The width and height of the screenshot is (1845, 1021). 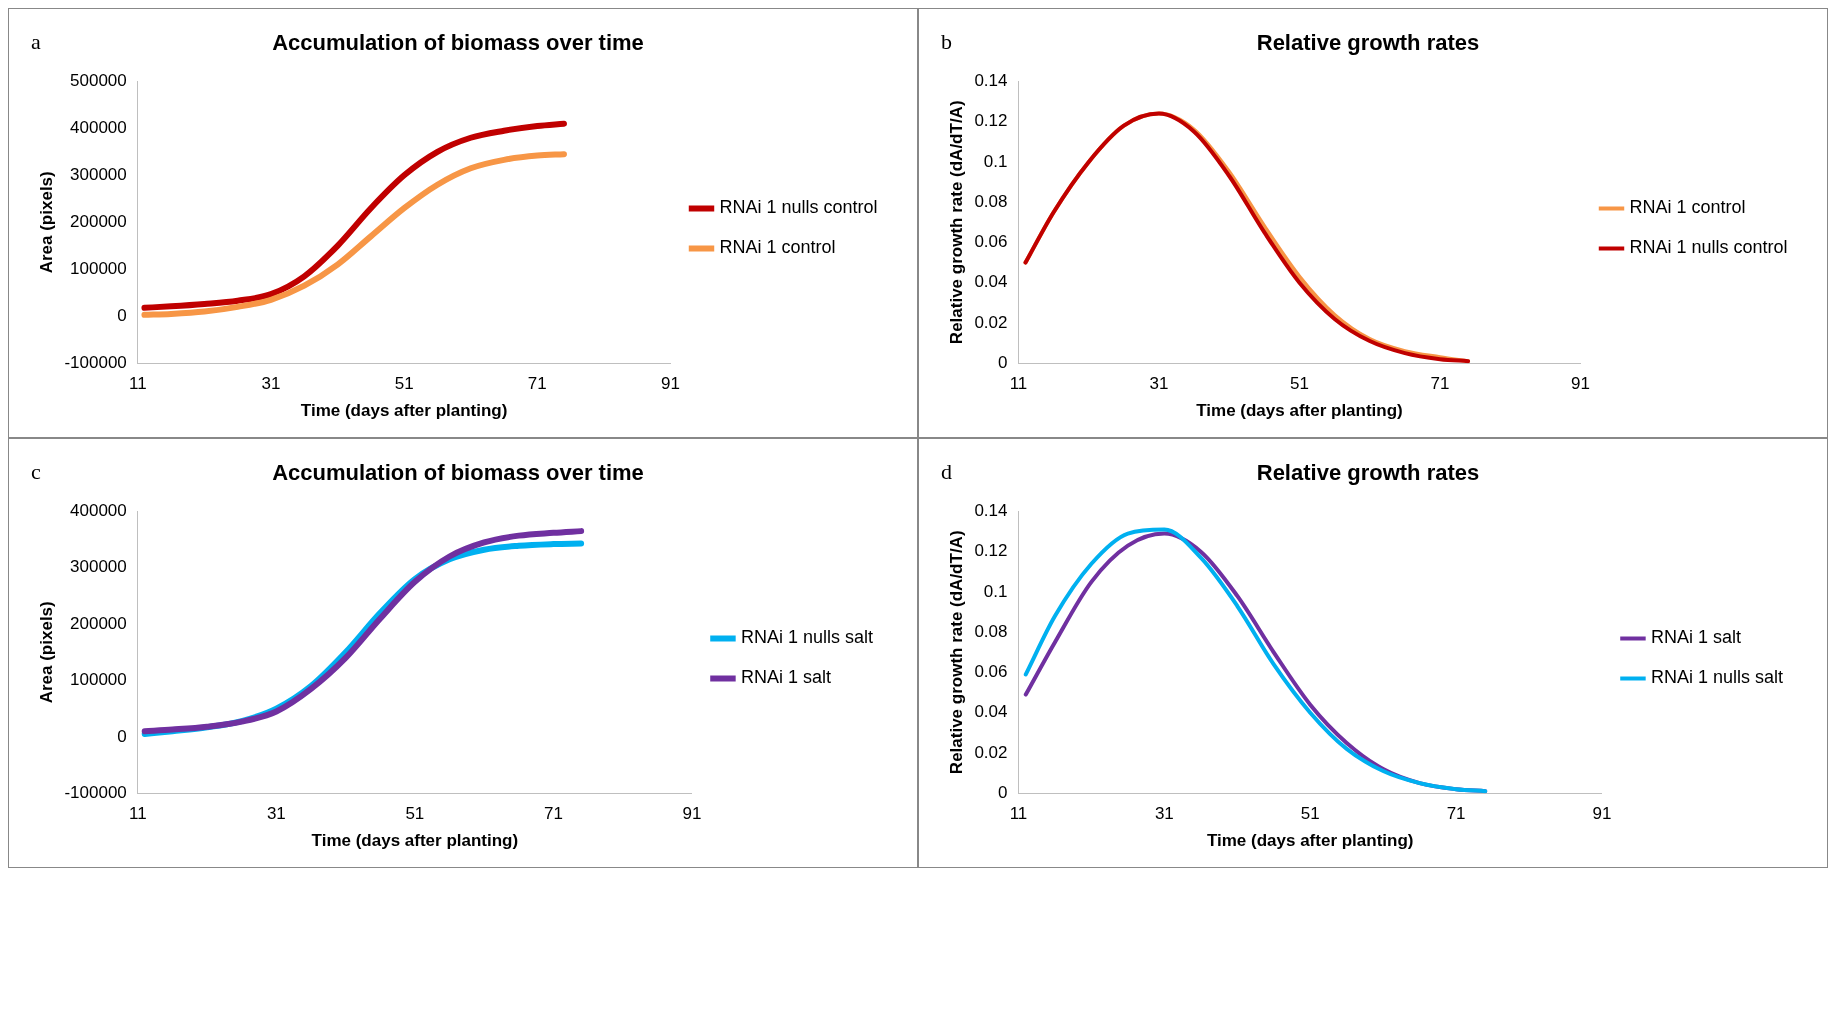 I want to click on line-series, so click(x=1247, y=237).